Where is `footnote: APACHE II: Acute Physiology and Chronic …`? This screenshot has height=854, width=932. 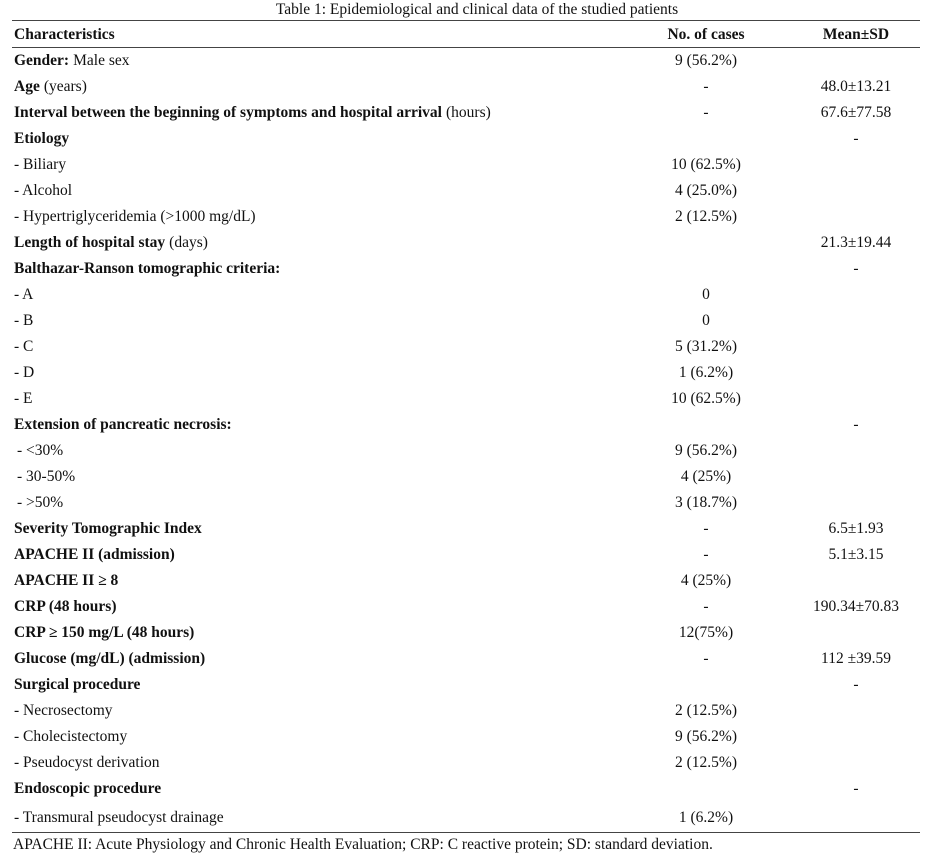
footnote: APACHE II: Acute Physiology and Chronic … is located at coordinates (363, 844).